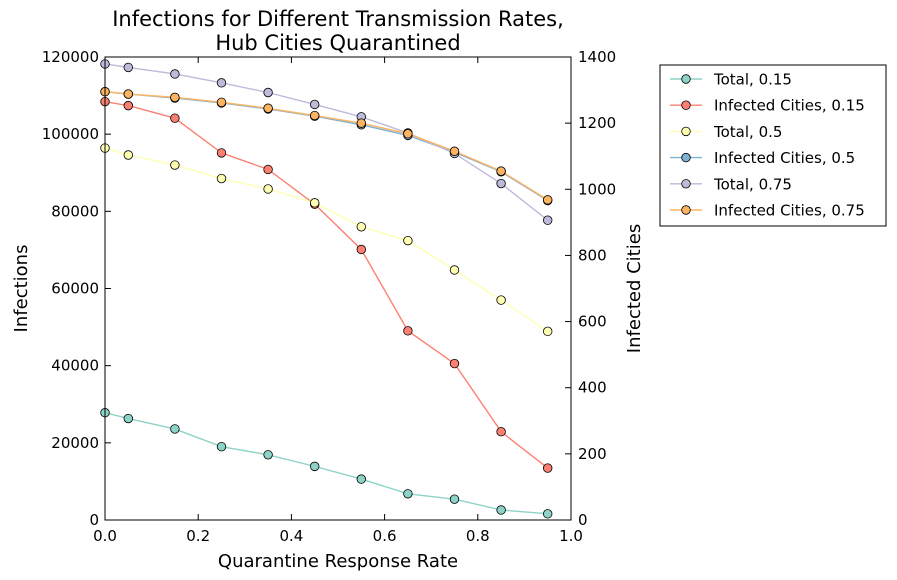 The height and width of the screenshot is (580, 897). I want to click on y-left-tick-label: 40000, so click(75, 366).